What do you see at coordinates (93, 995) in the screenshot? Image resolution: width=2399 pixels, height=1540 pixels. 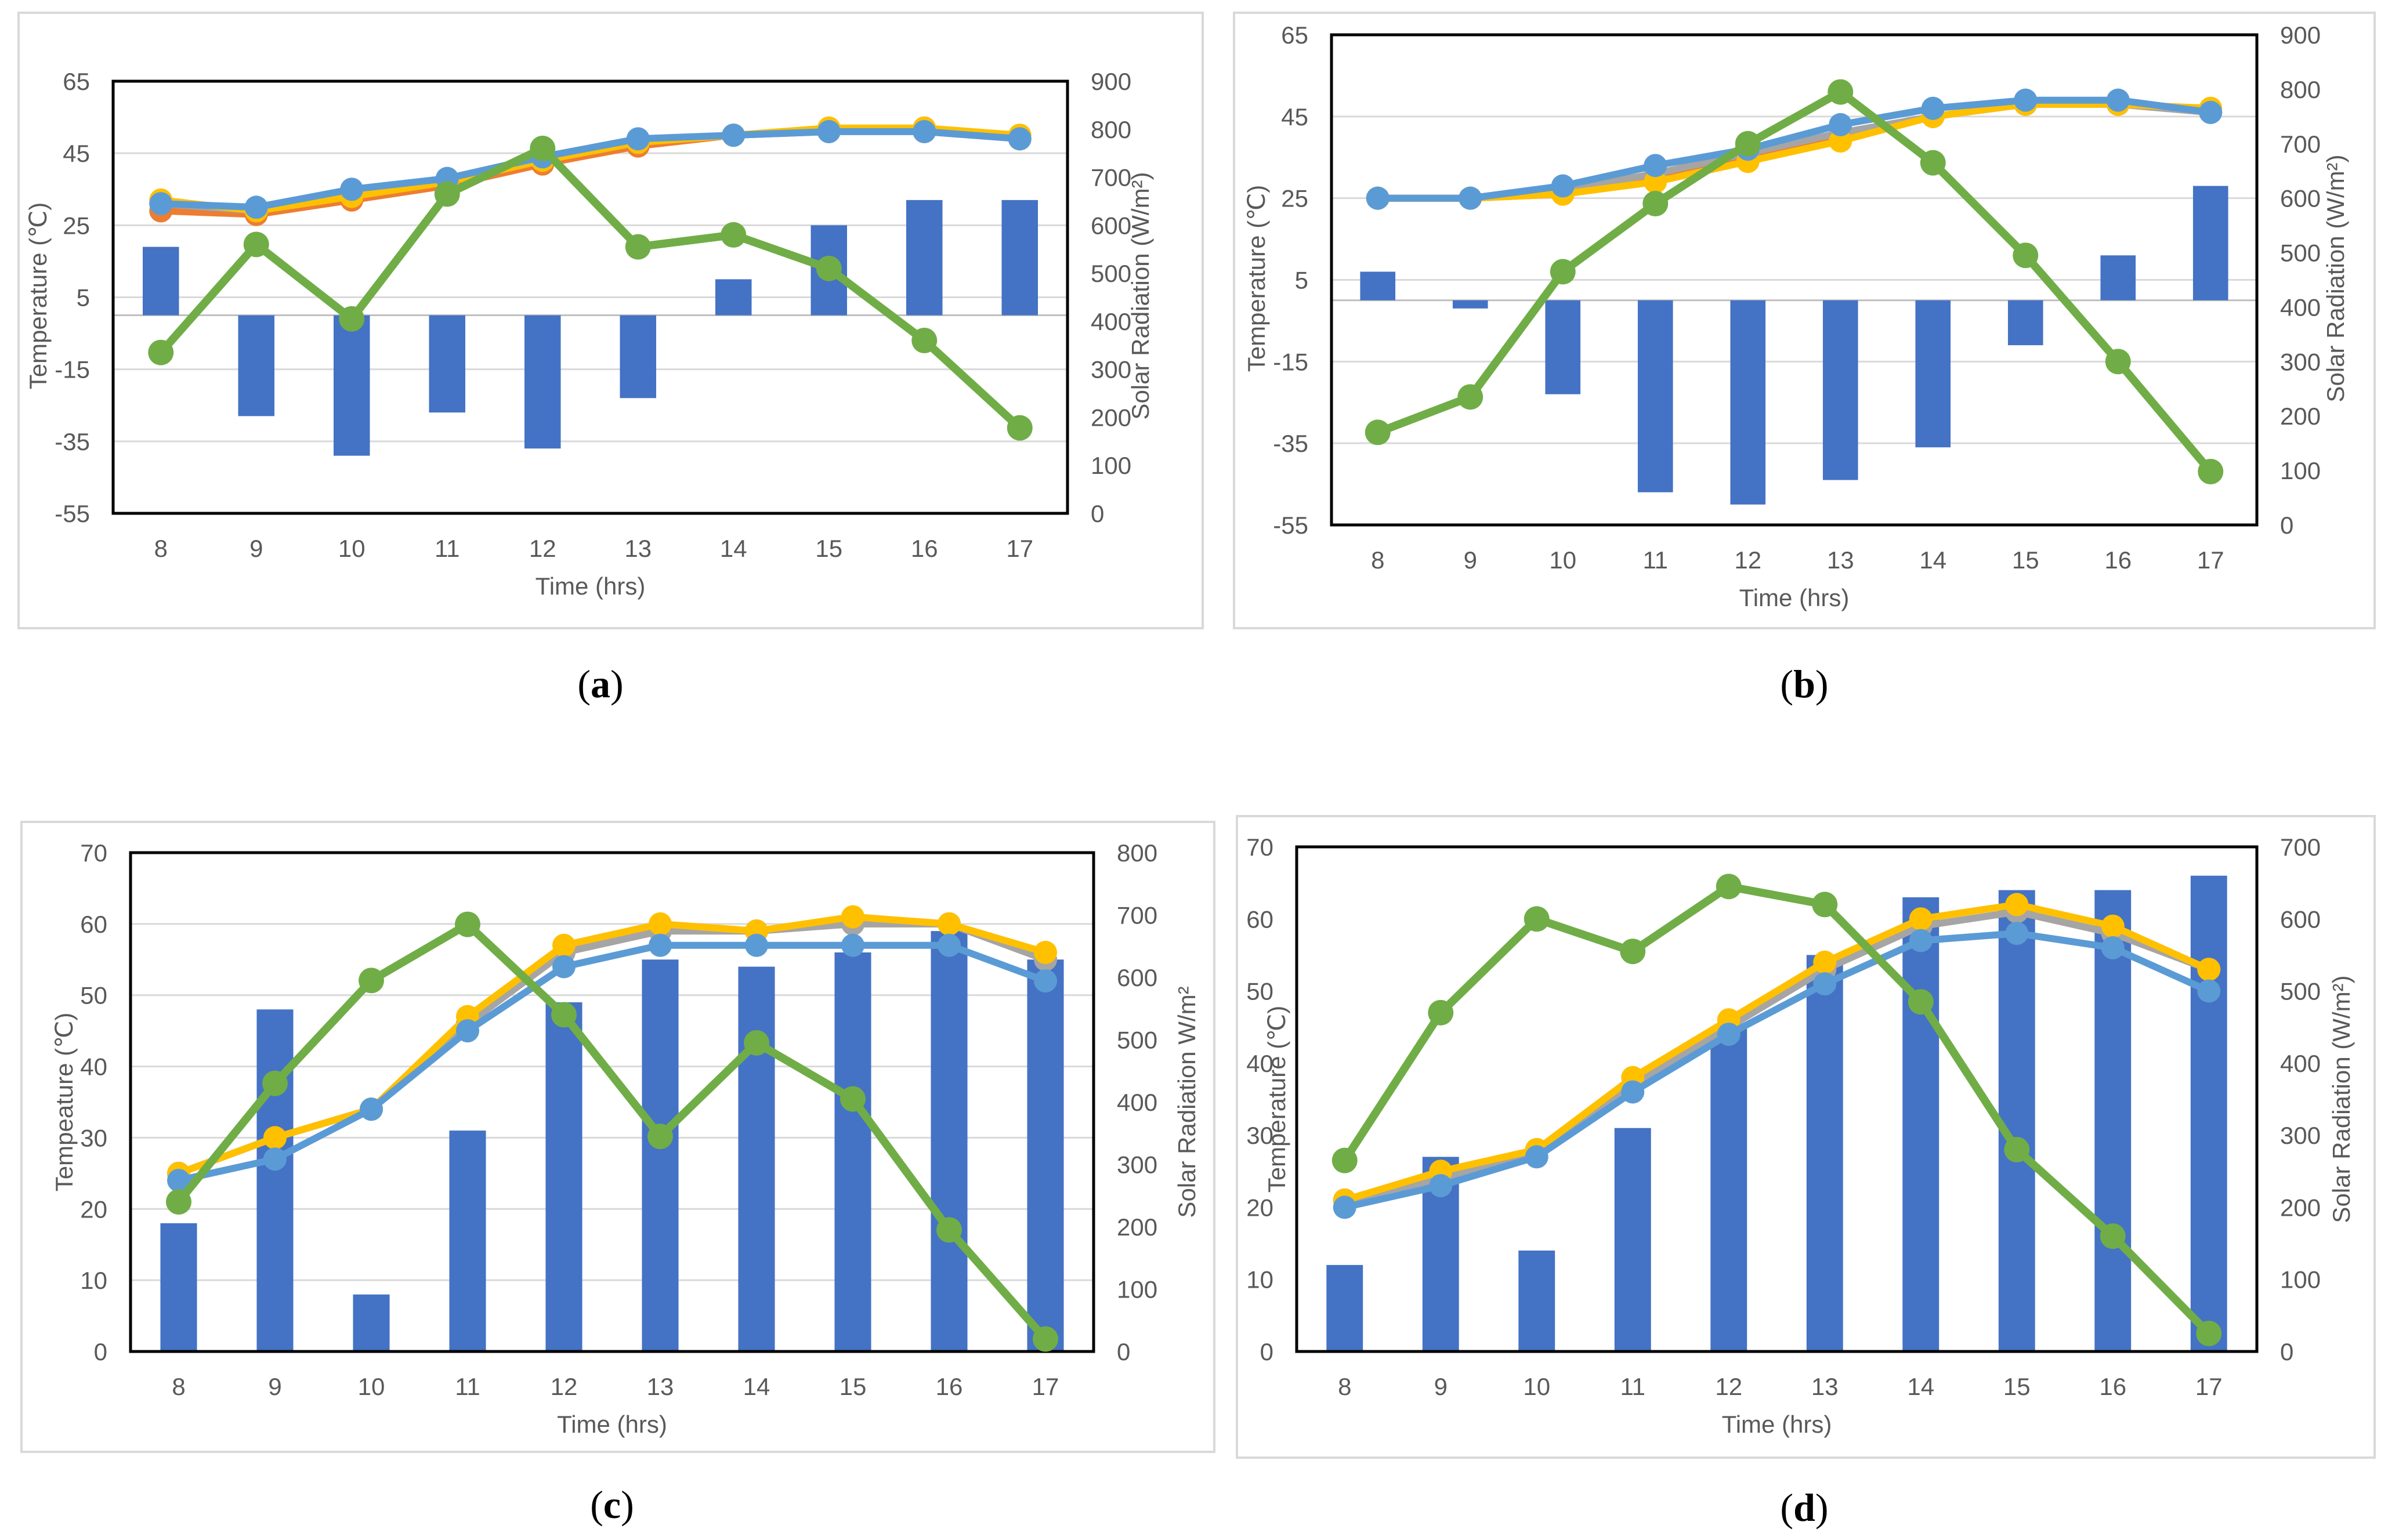 I see `y-tick-label: 50` at bounding box center [93, 995].